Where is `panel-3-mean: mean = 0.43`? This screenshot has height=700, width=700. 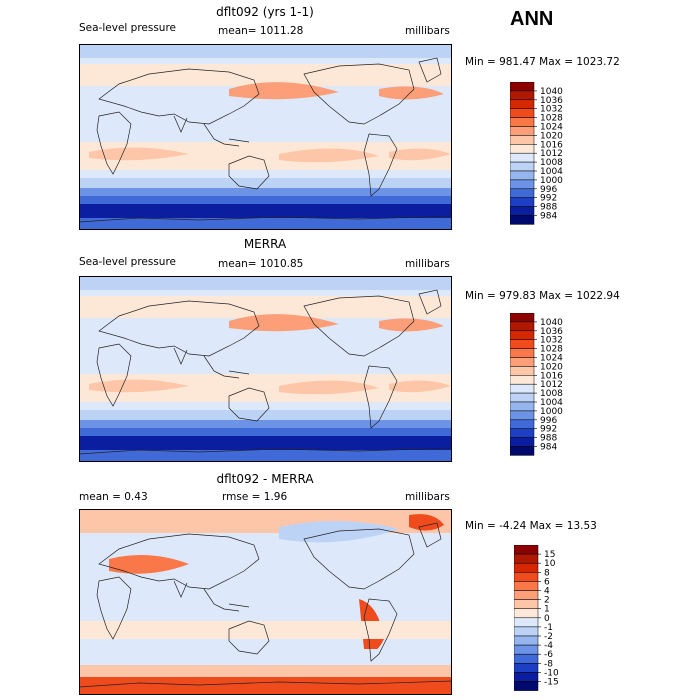
panel-3-mean: mean = 0.43 is located at coordinates (113, 497).